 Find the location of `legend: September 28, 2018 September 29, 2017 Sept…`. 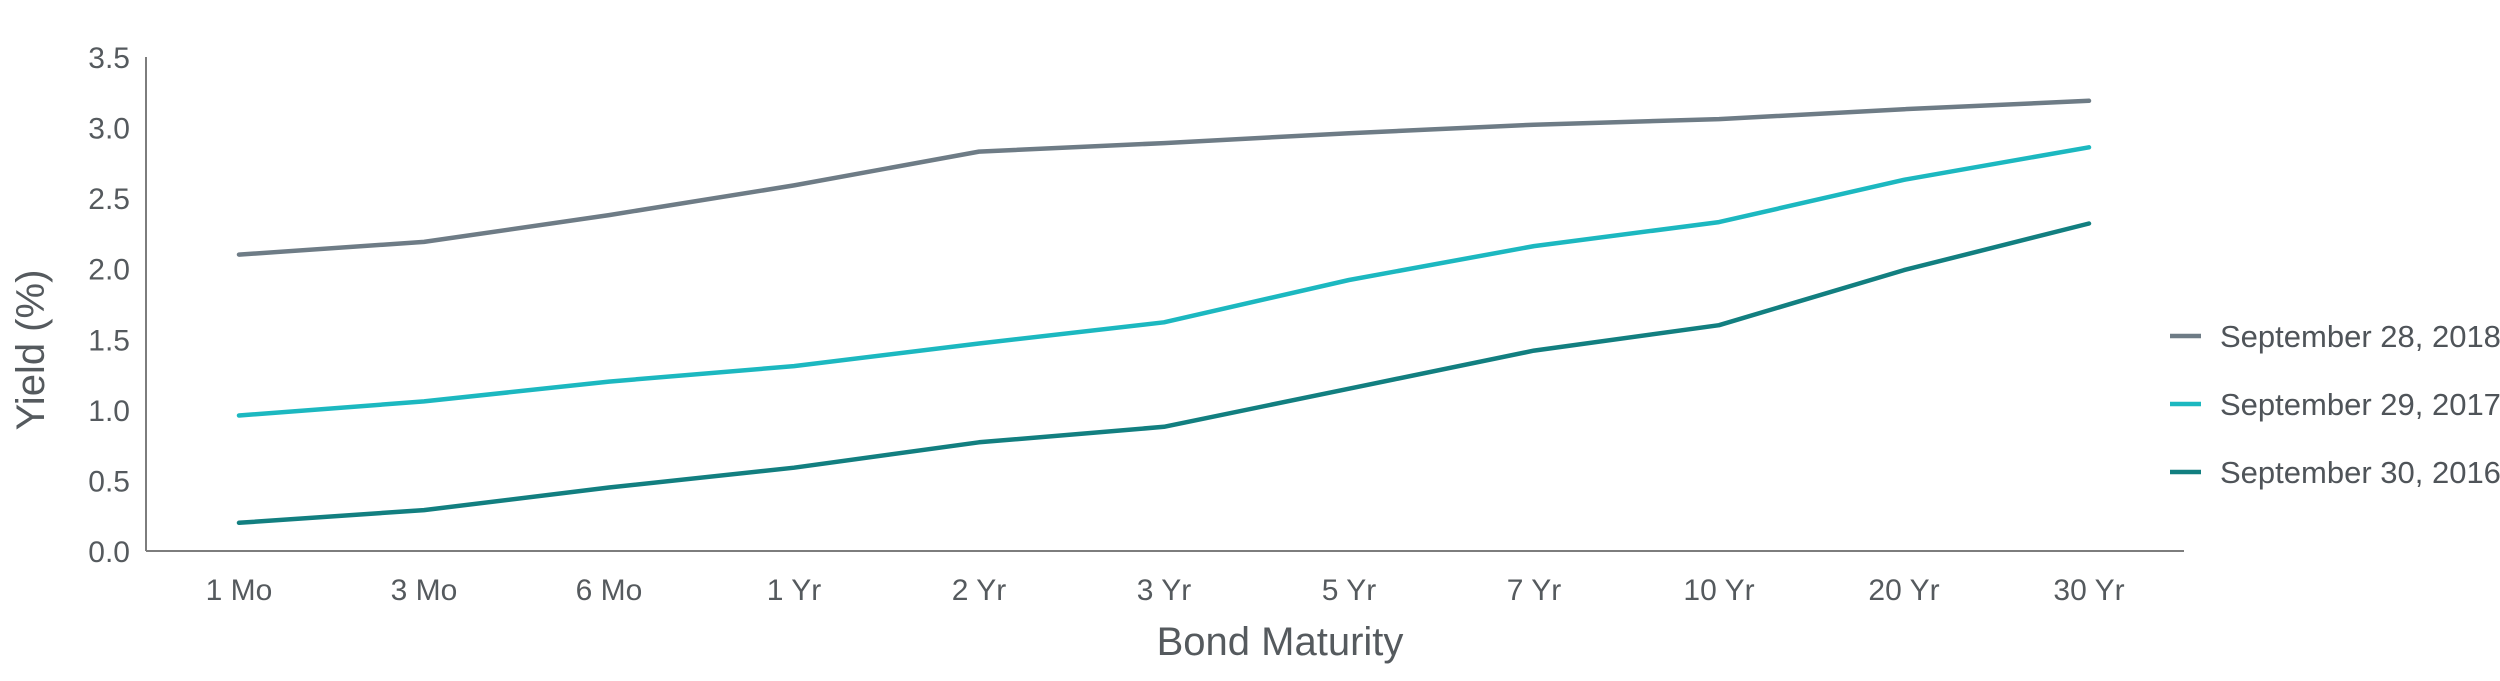

legend: September 28, 2018 September 29, 2017 Sept… is located at coordinates (2335, 404).